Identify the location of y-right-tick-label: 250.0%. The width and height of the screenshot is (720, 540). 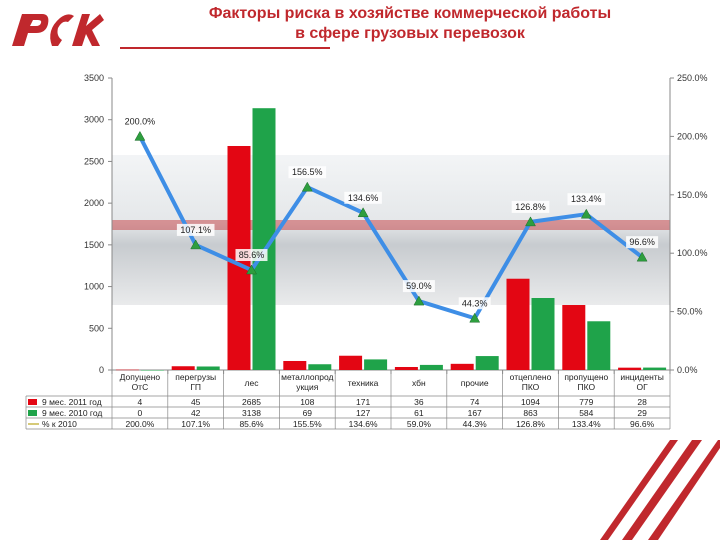
(692, 78).